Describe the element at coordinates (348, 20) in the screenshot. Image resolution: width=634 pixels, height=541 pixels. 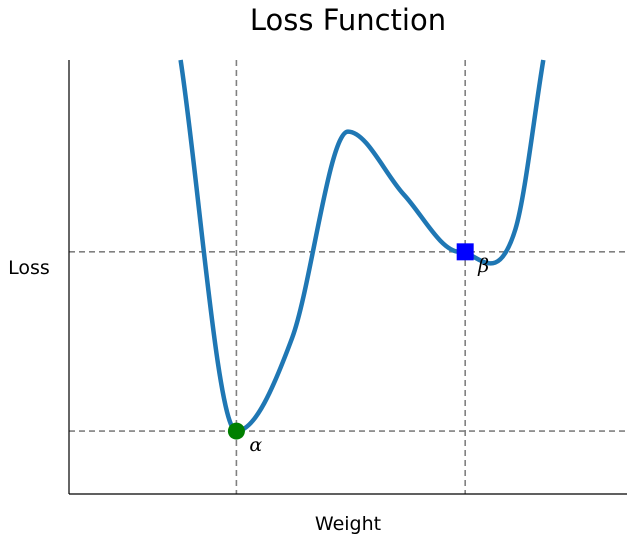
I see `chart-title: Loss Function` at that location.